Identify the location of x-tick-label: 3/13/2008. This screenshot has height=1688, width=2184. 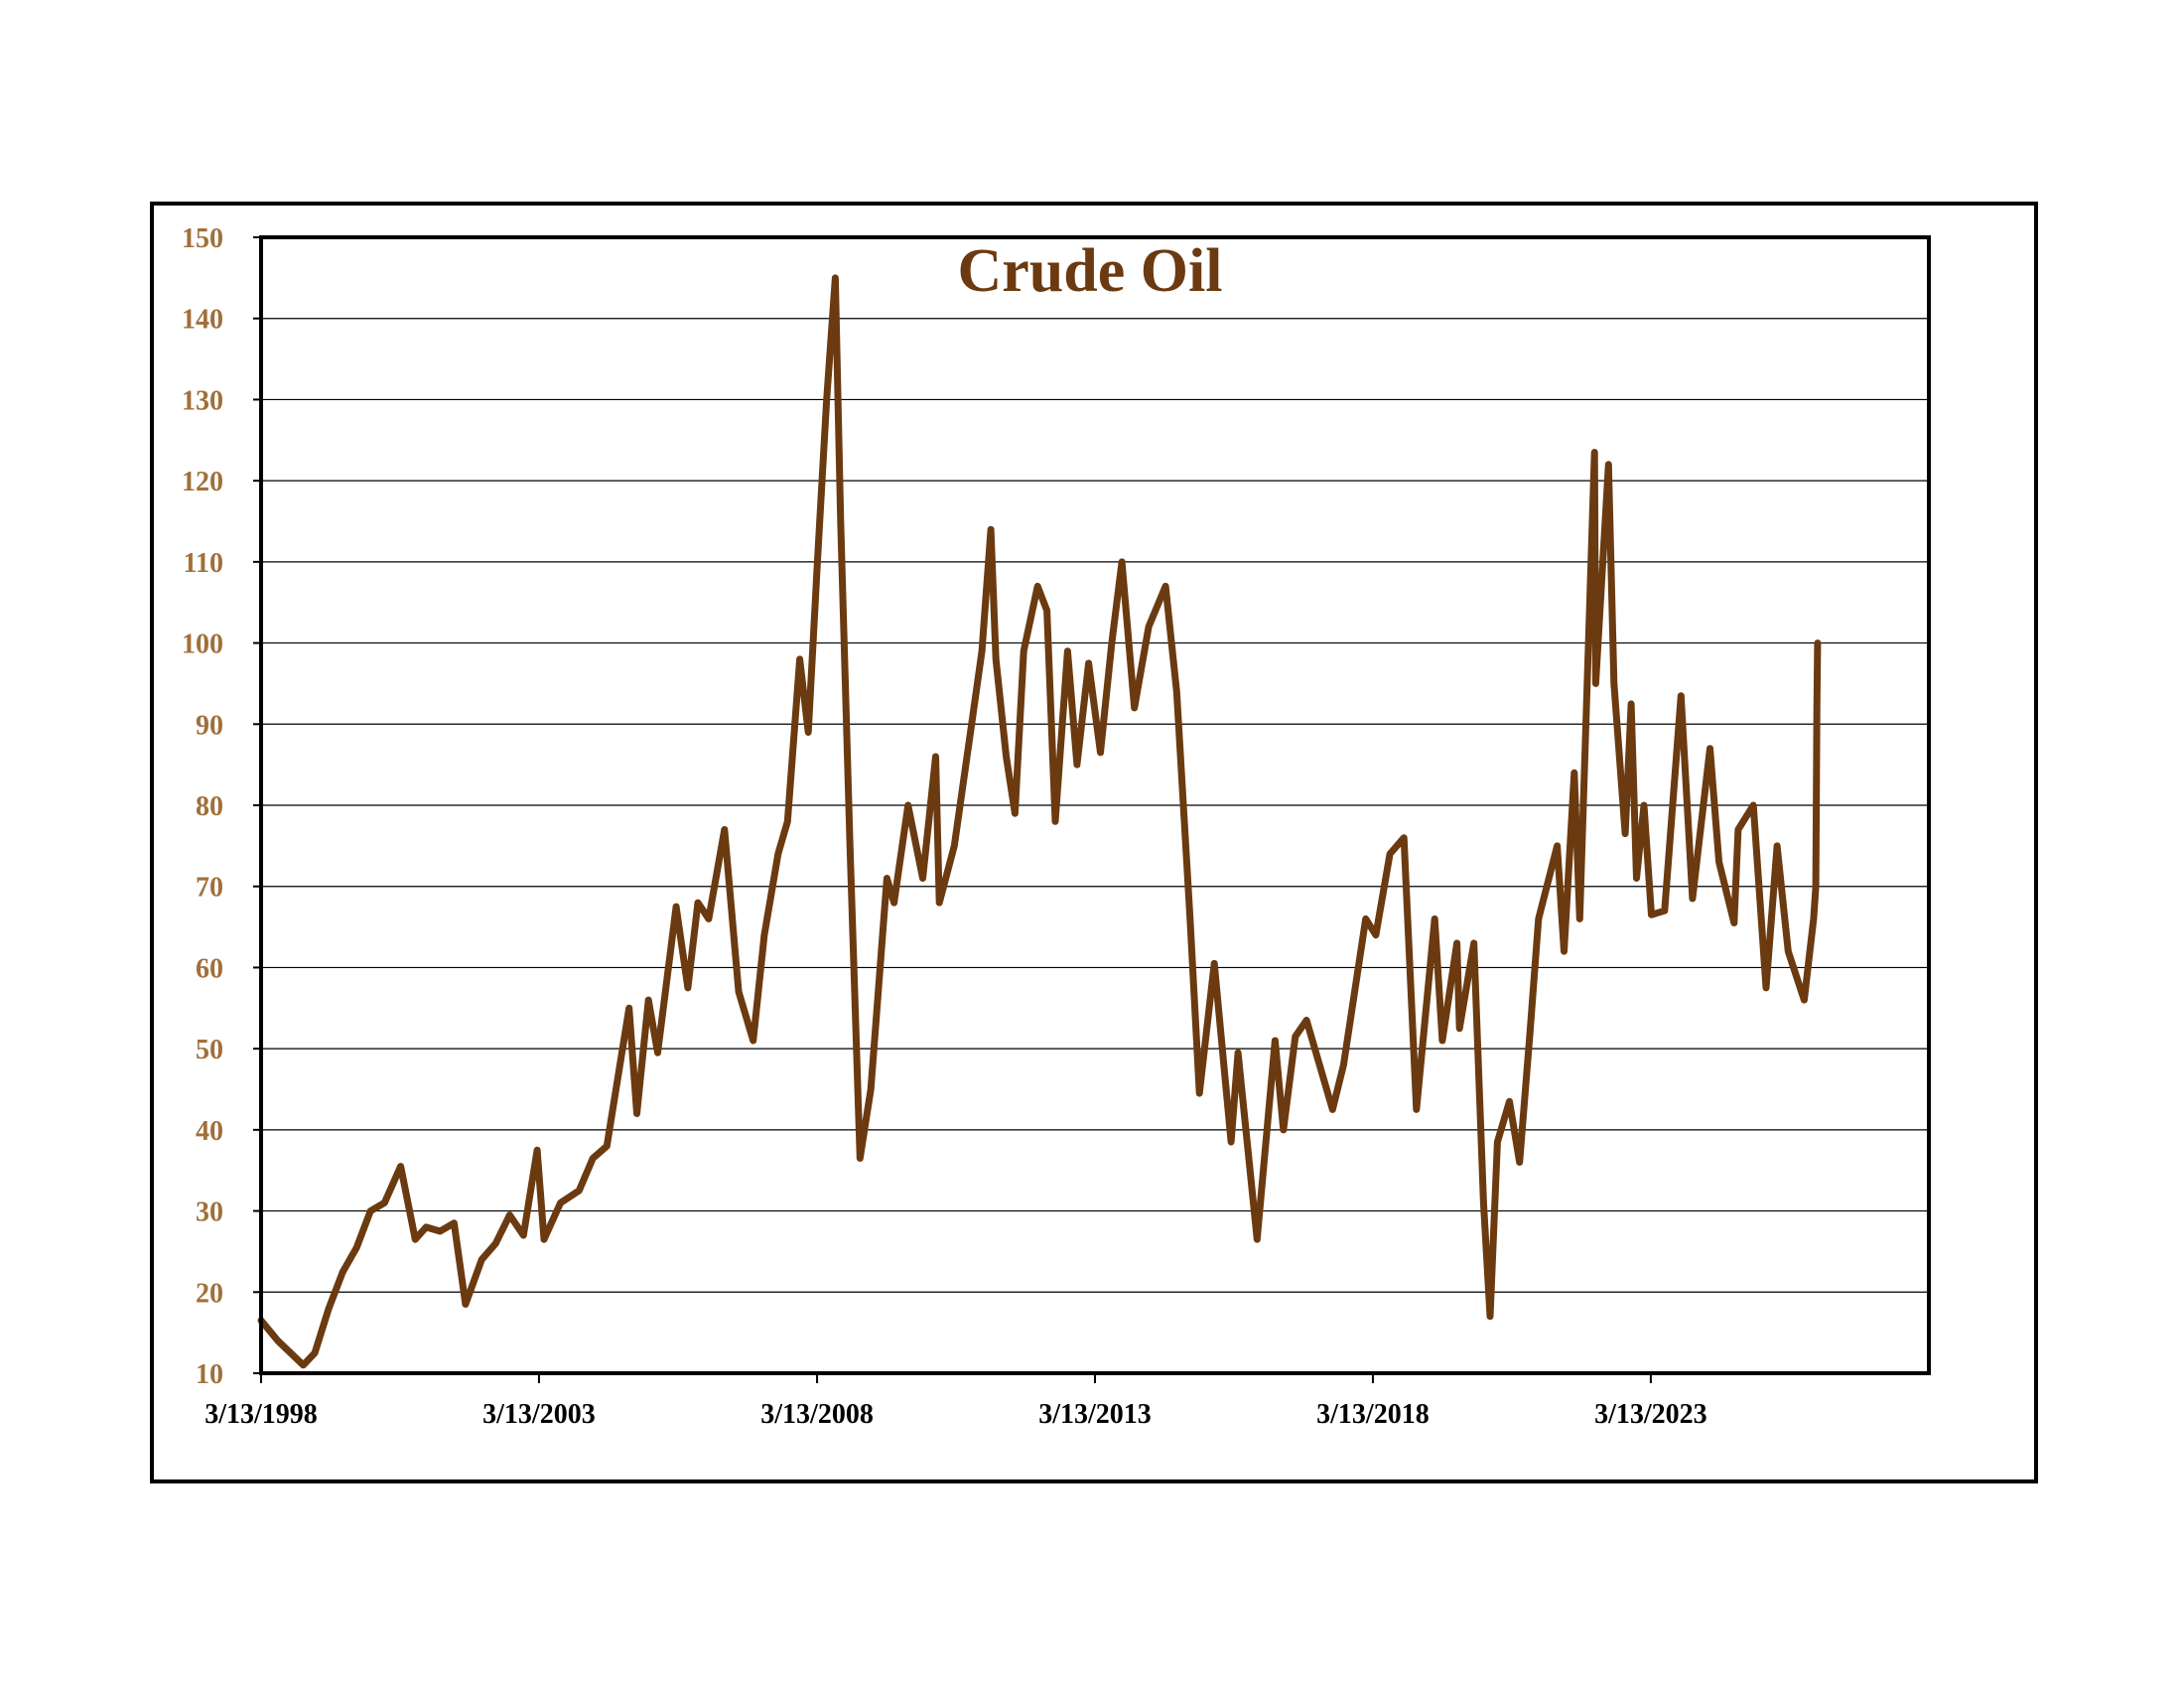
(817, 1414).